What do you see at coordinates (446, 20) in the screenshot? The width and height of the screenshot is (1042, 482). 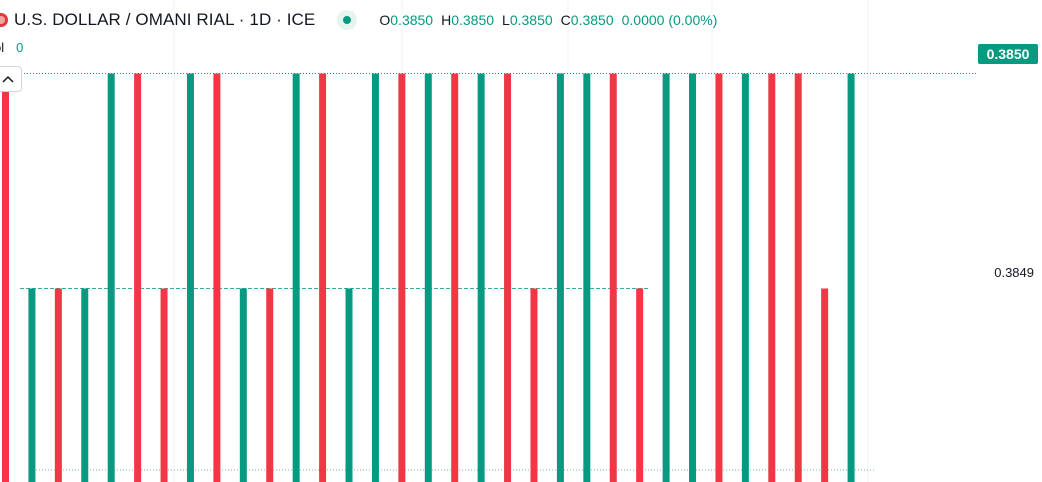 I see `high-key: H` at bounding box center [446, 20].